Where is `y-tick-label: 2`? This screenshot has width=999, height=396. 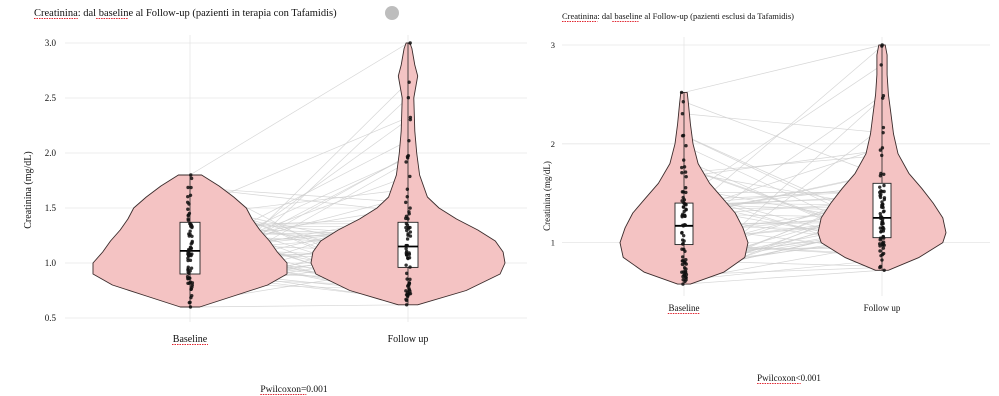 y-tick-label: 2 is located at coordinates (553, 144).